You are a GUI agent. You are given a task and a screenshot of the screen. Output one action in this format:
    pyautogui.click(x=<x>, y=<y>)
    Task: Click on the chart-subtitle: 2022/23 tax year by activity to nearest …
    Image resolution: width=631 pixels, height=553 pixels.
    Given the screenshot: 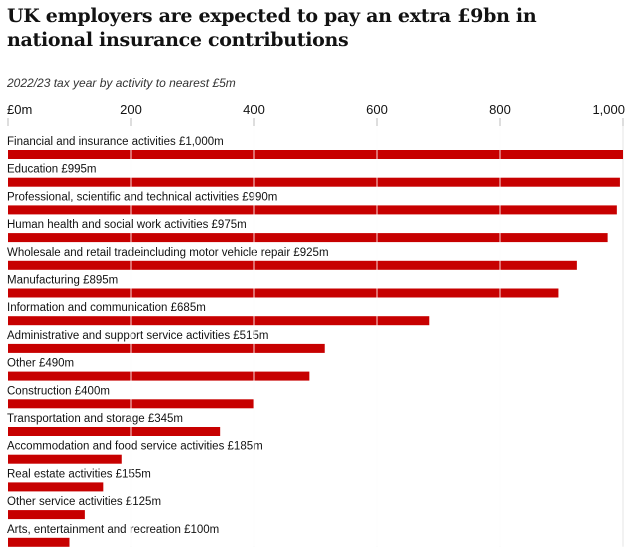 What is the action you would take?
    pyautogui.click(x=121, y=83)
    